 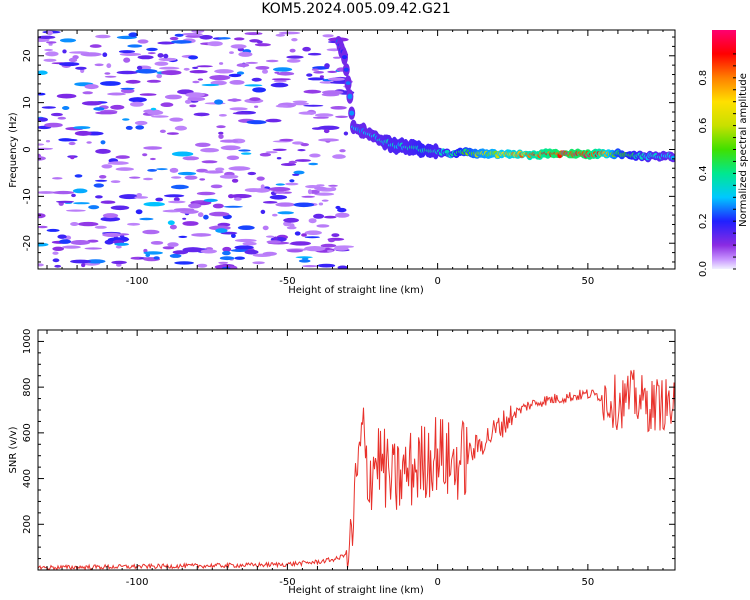 I want to click on colorbar-tick-label: 0.6, so click(x=703, y=126).